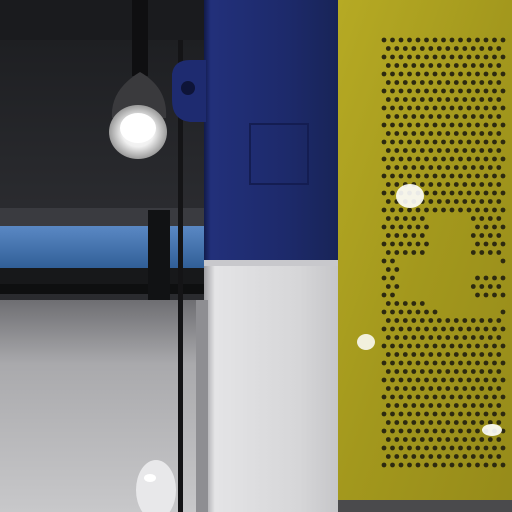 This screenshot has height=512, width=512. I want to click on ceiling, so click(105, 20).